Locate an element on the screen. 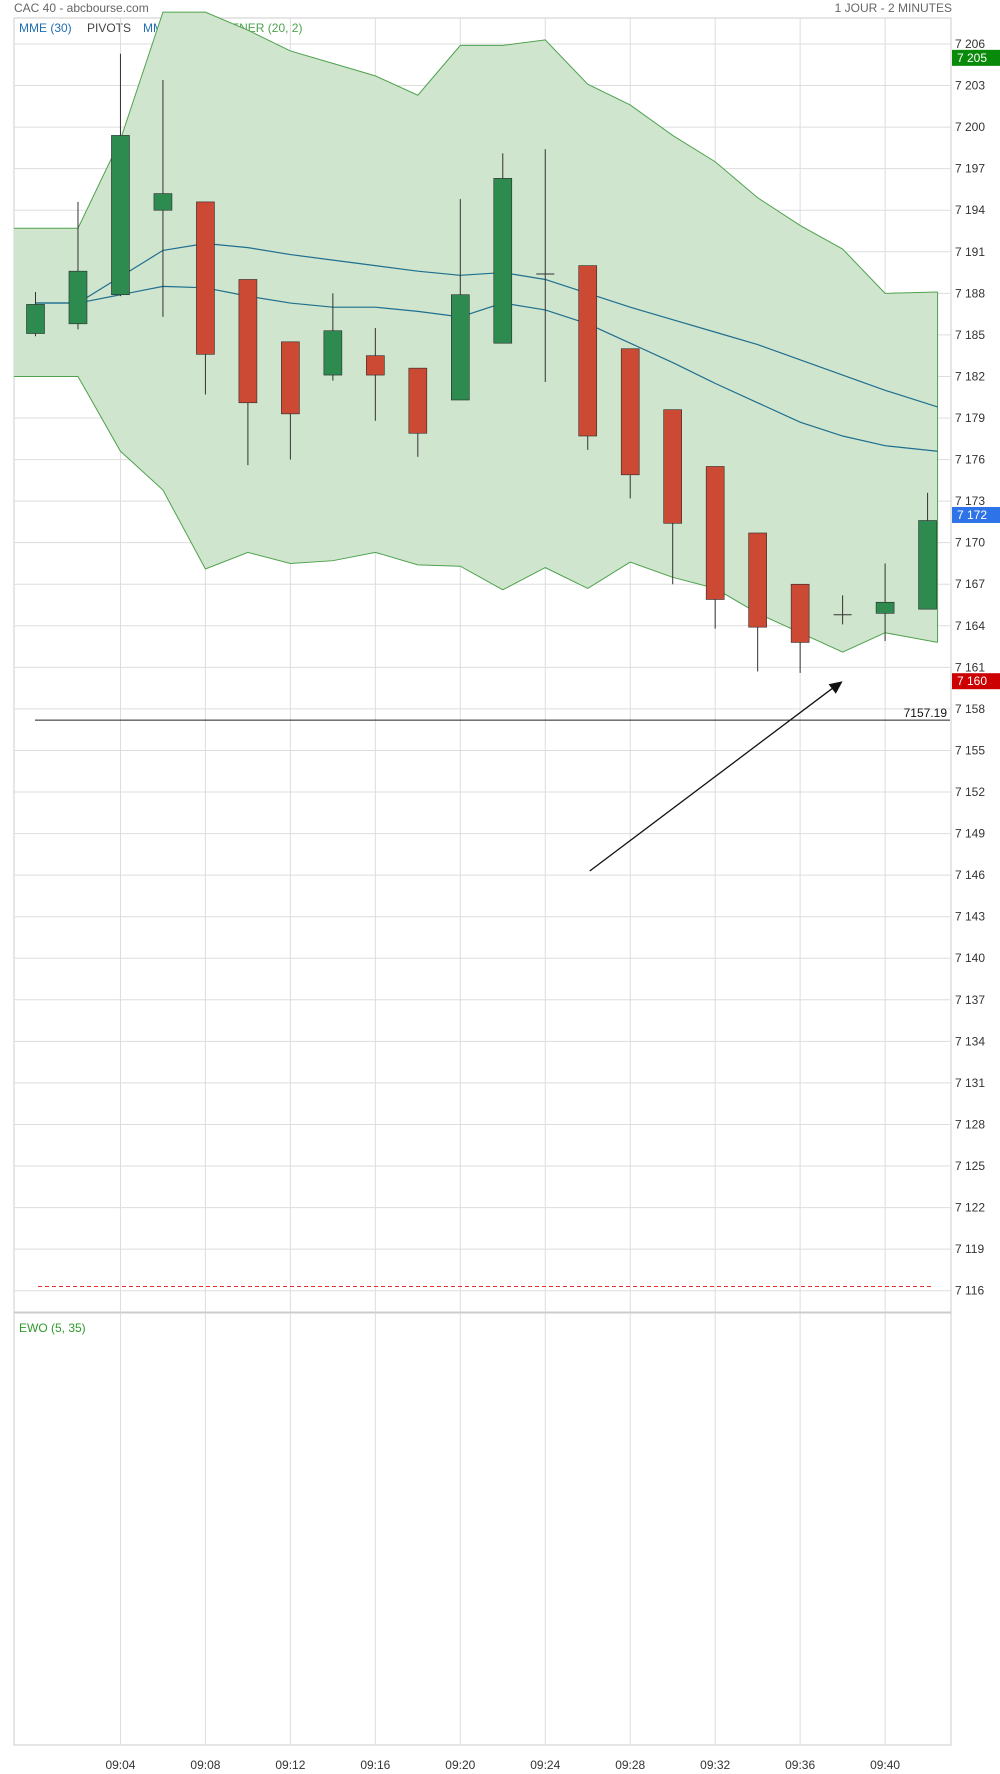 The height and width of the screenshot is (1774, 1000). price-badge-label: 7 172 is located at coordinates (972, 515).